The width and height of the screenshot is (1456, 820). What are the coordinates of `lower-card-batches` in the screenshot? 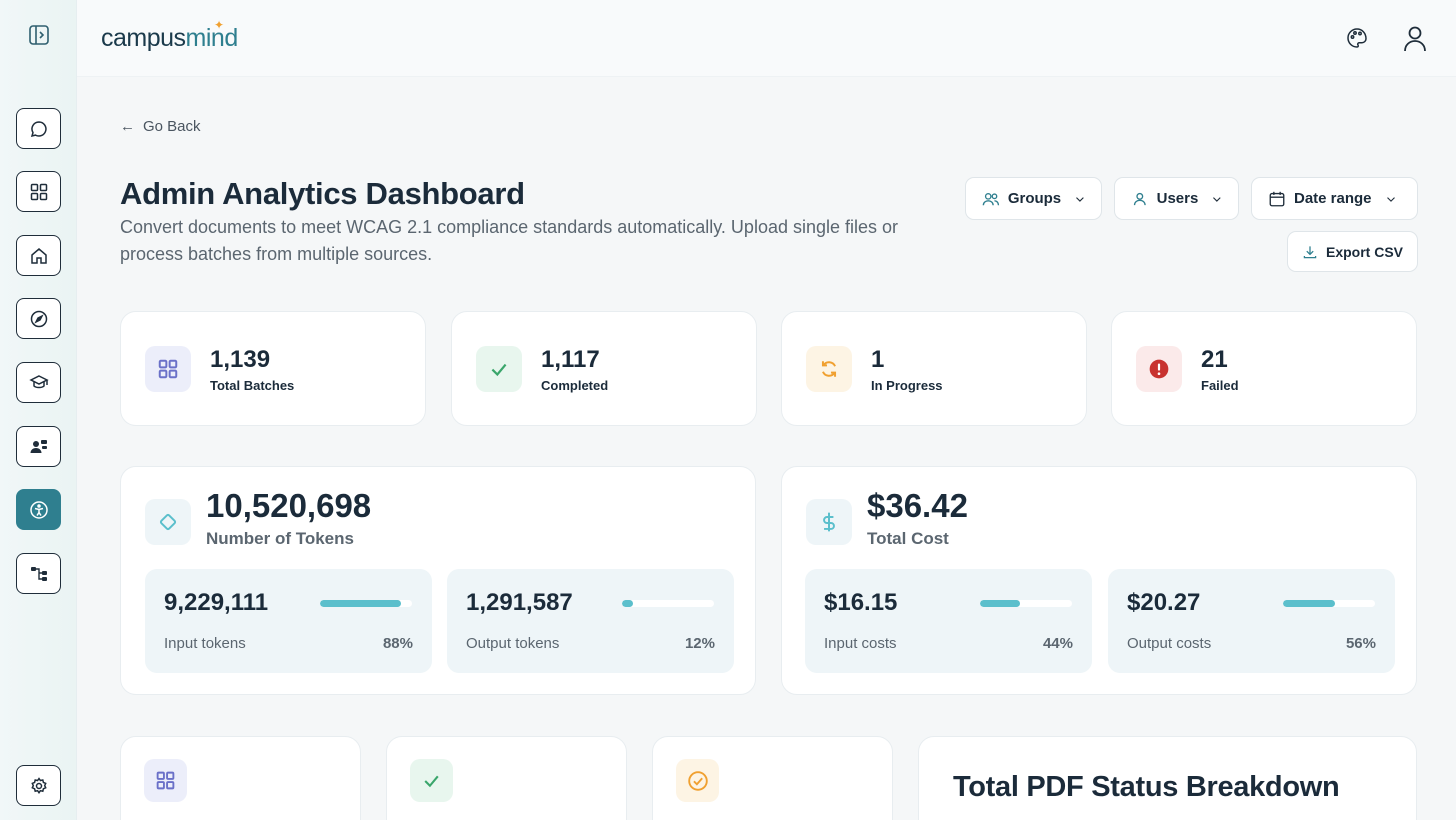 It's located at (240, 778).